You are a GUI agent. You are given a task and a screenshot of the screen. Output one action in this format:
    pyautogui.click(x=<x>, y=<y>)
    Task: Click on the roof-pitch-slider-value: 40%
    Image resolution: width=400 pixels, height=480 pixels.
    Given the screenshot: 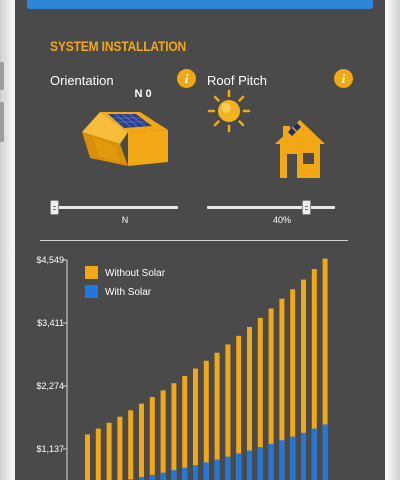 What is the action you would take?
    pyautogui.click(x=281, y=220)
    